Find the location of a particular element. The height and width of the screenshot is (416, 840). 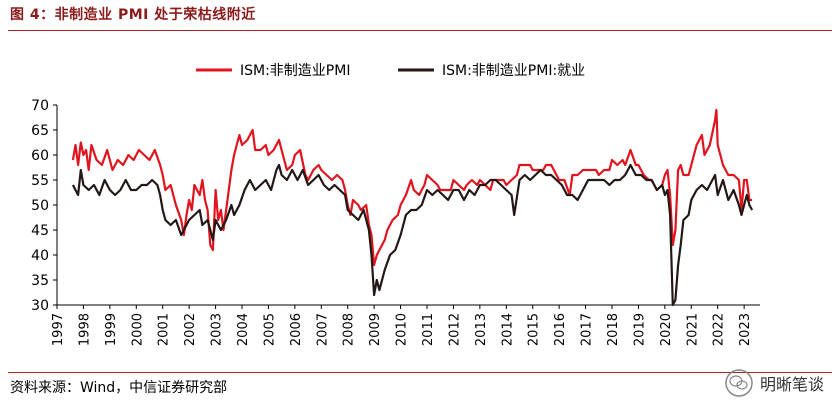

x-tick-label: 2022 is located at coordinates (719, 329).